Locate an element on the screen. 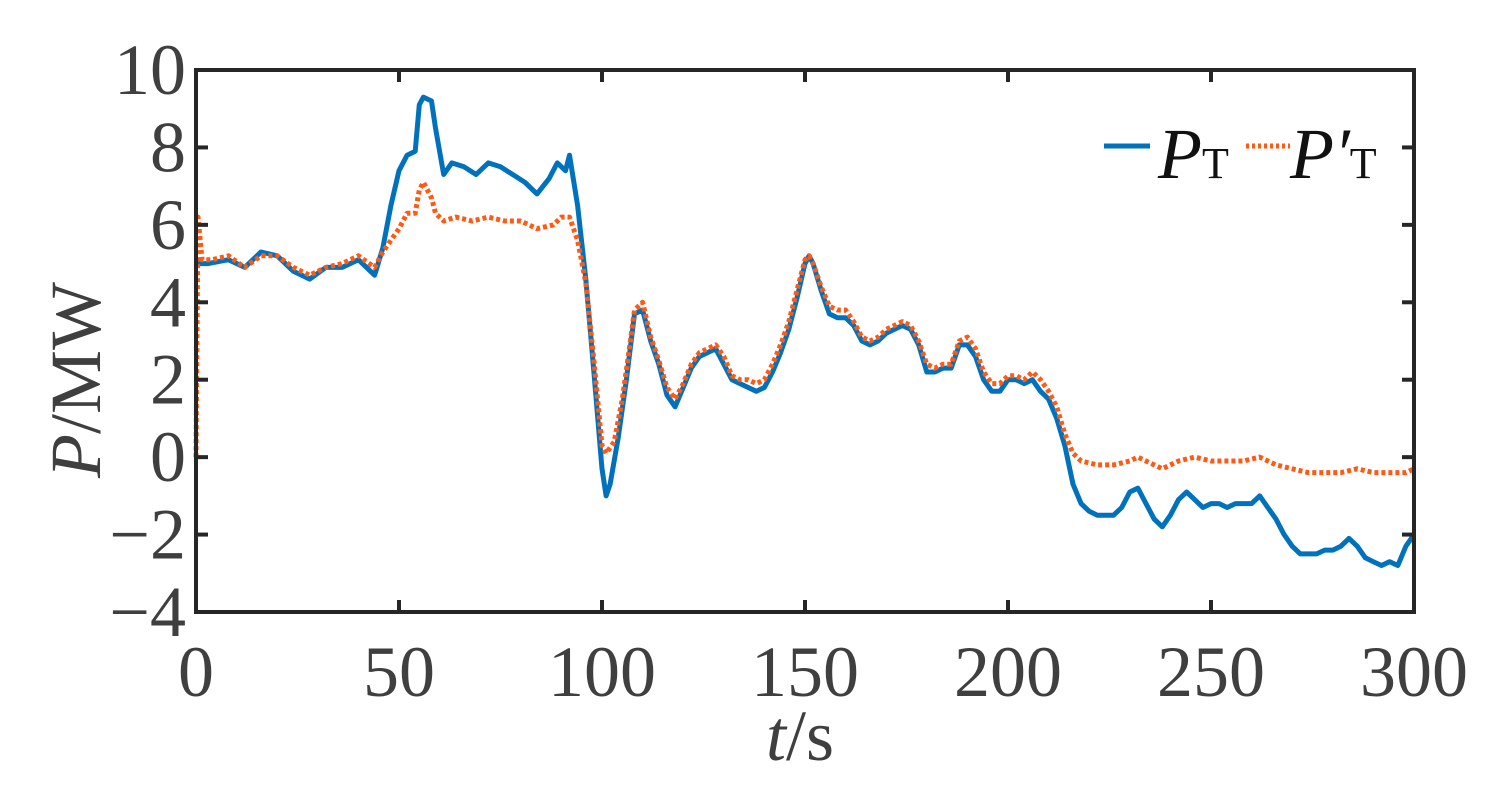  y-tick-label: 10 is located at coordinates (150, 70).